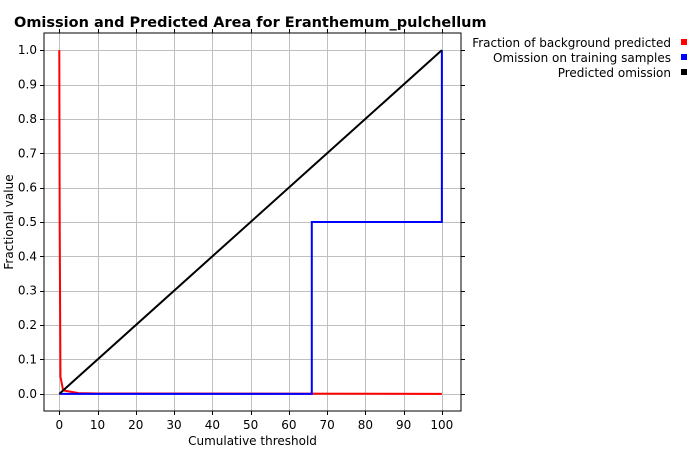 Image resolution: width=700 pixels, height=450 pixels. I want to click on y-tick-label: 0.2, so click(27, 325).